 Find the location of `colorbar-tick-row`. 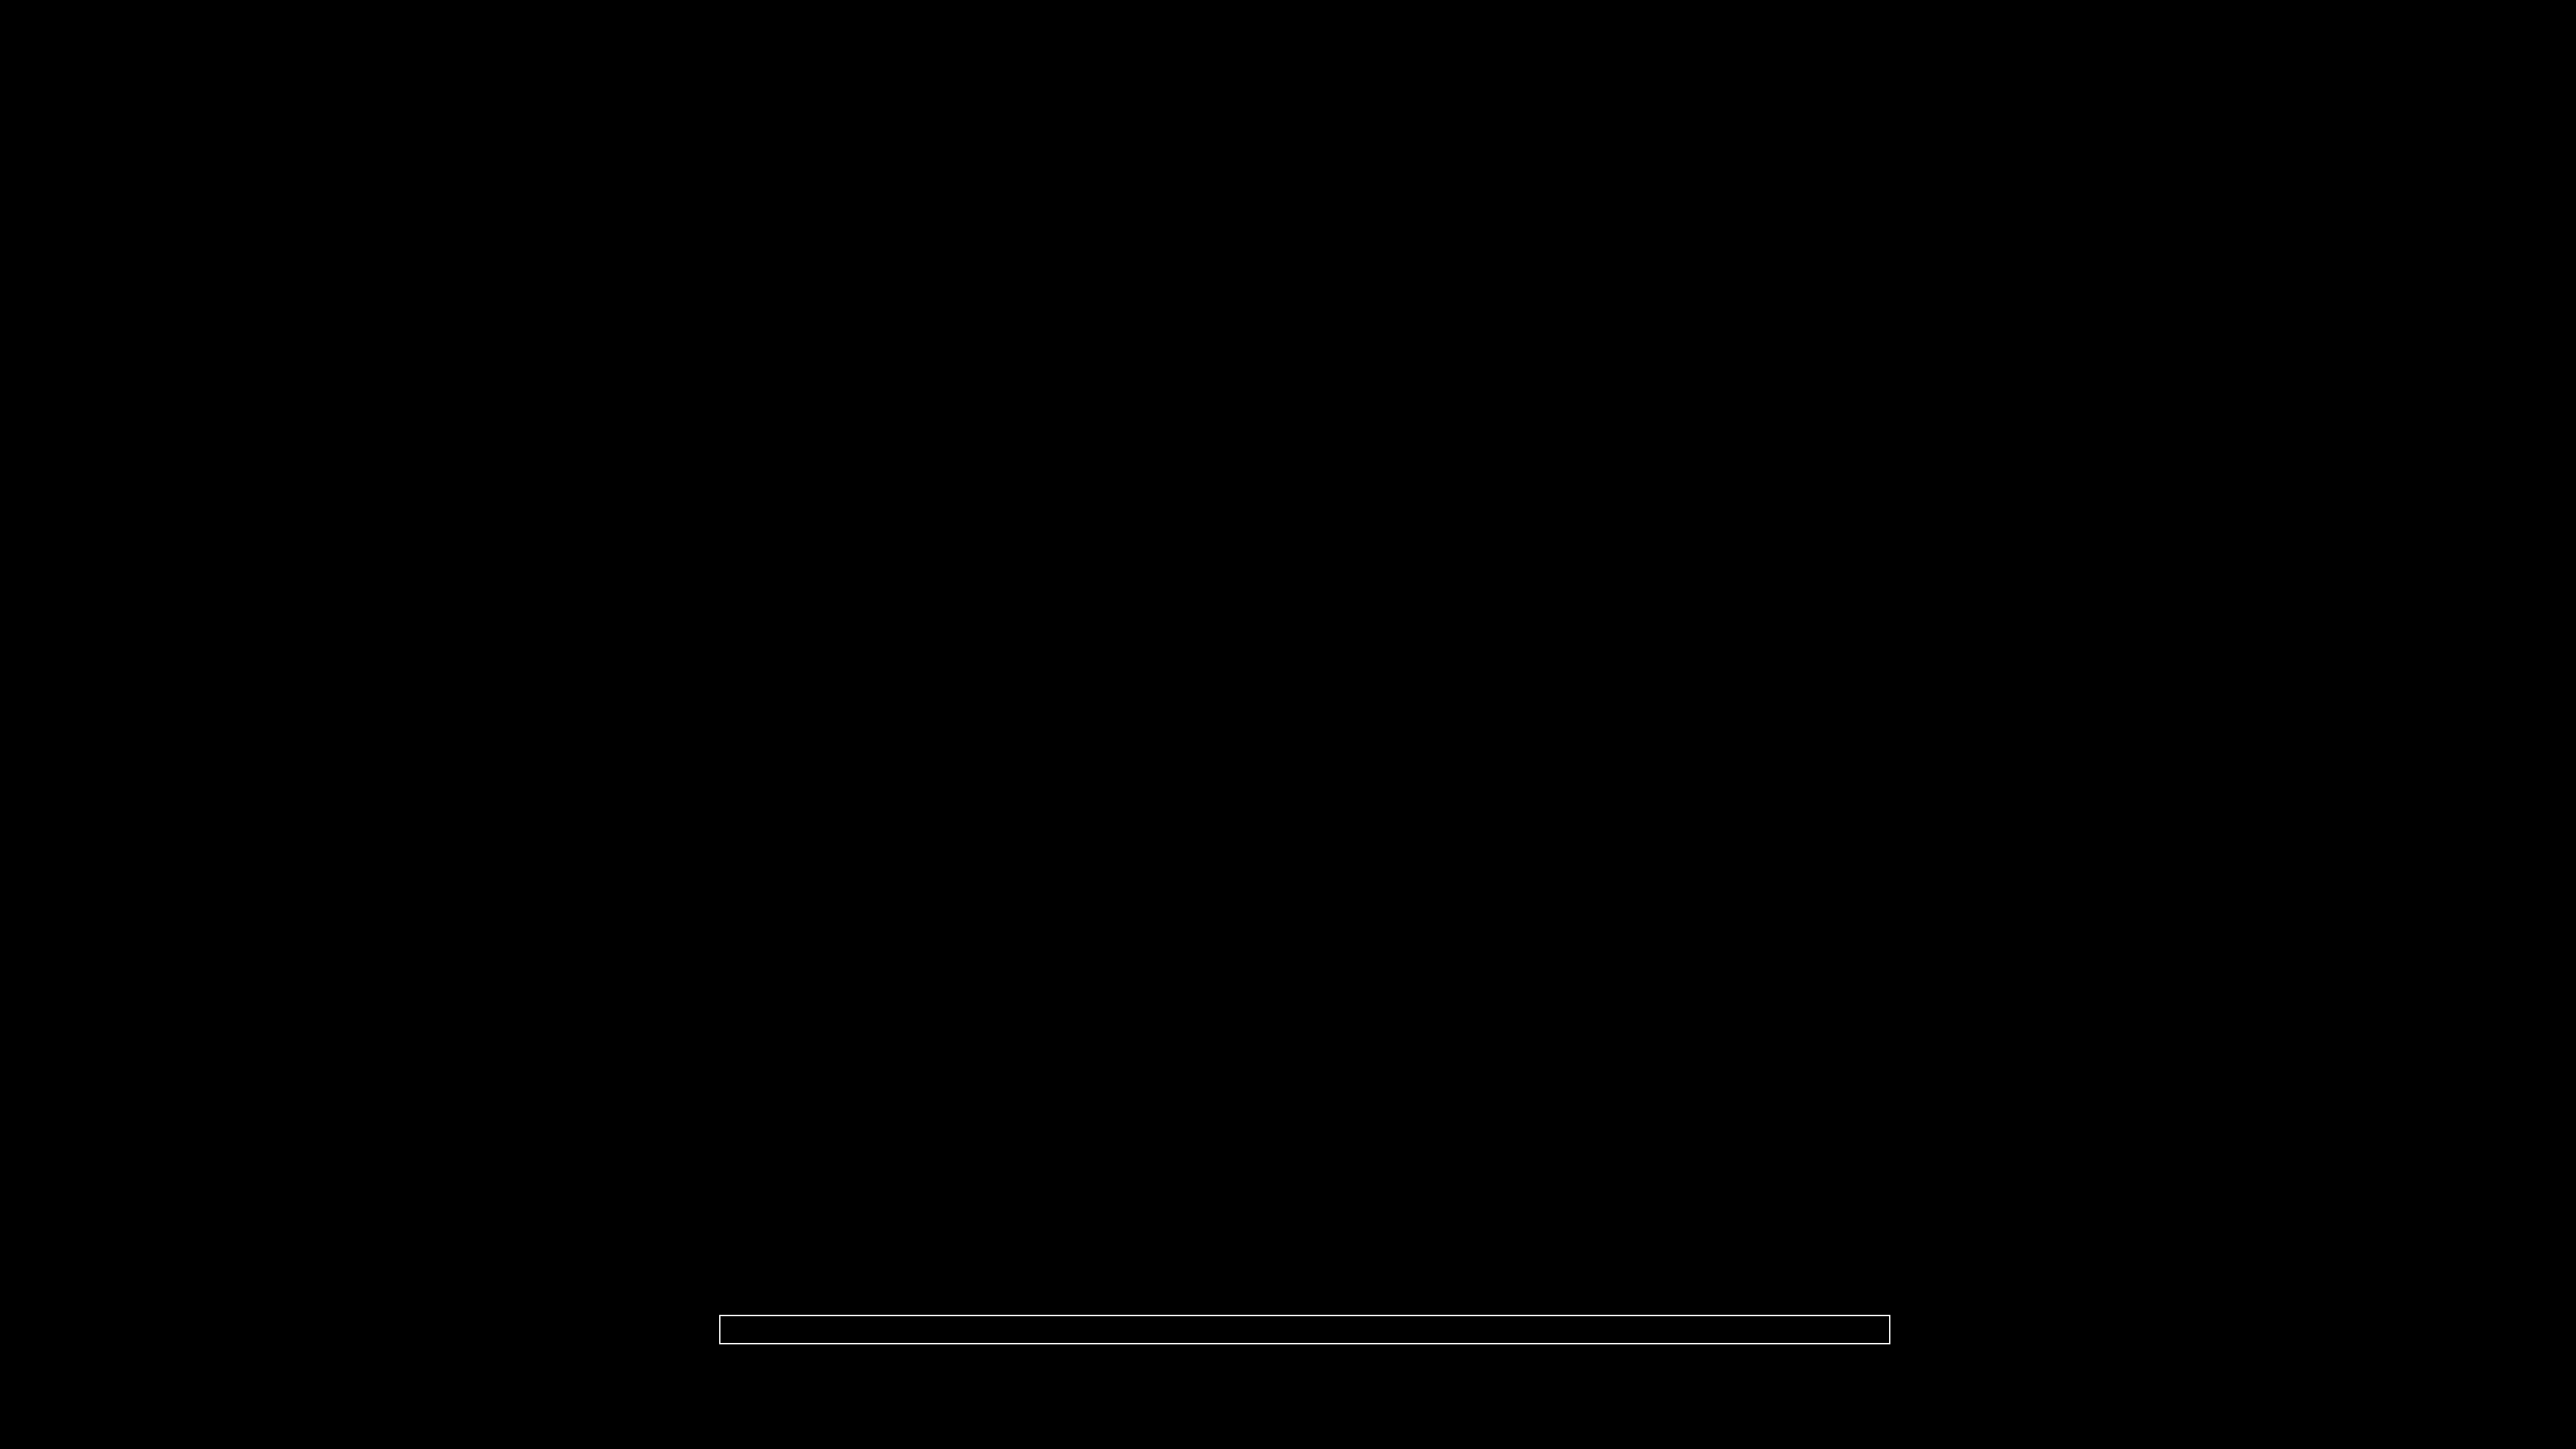

colorbar-tick-row is located at coordinates (1304, 1359).